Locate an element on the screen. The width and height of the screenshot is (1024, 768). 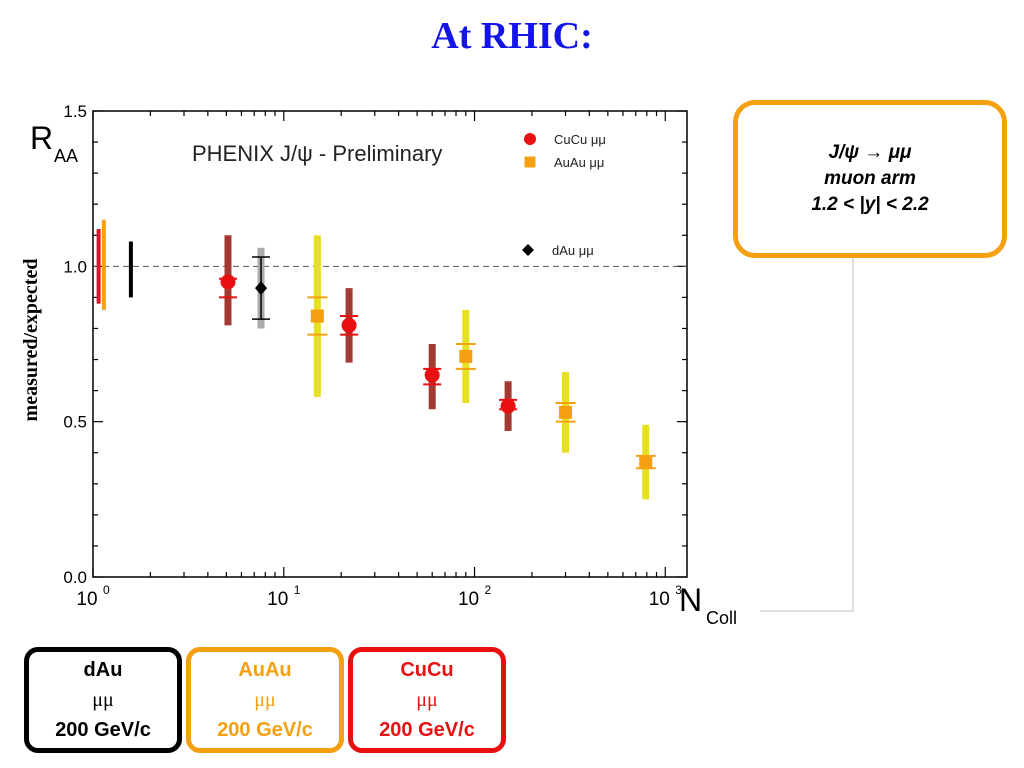
legend-label: CuCu μμ is located at coordinates (580, 139).